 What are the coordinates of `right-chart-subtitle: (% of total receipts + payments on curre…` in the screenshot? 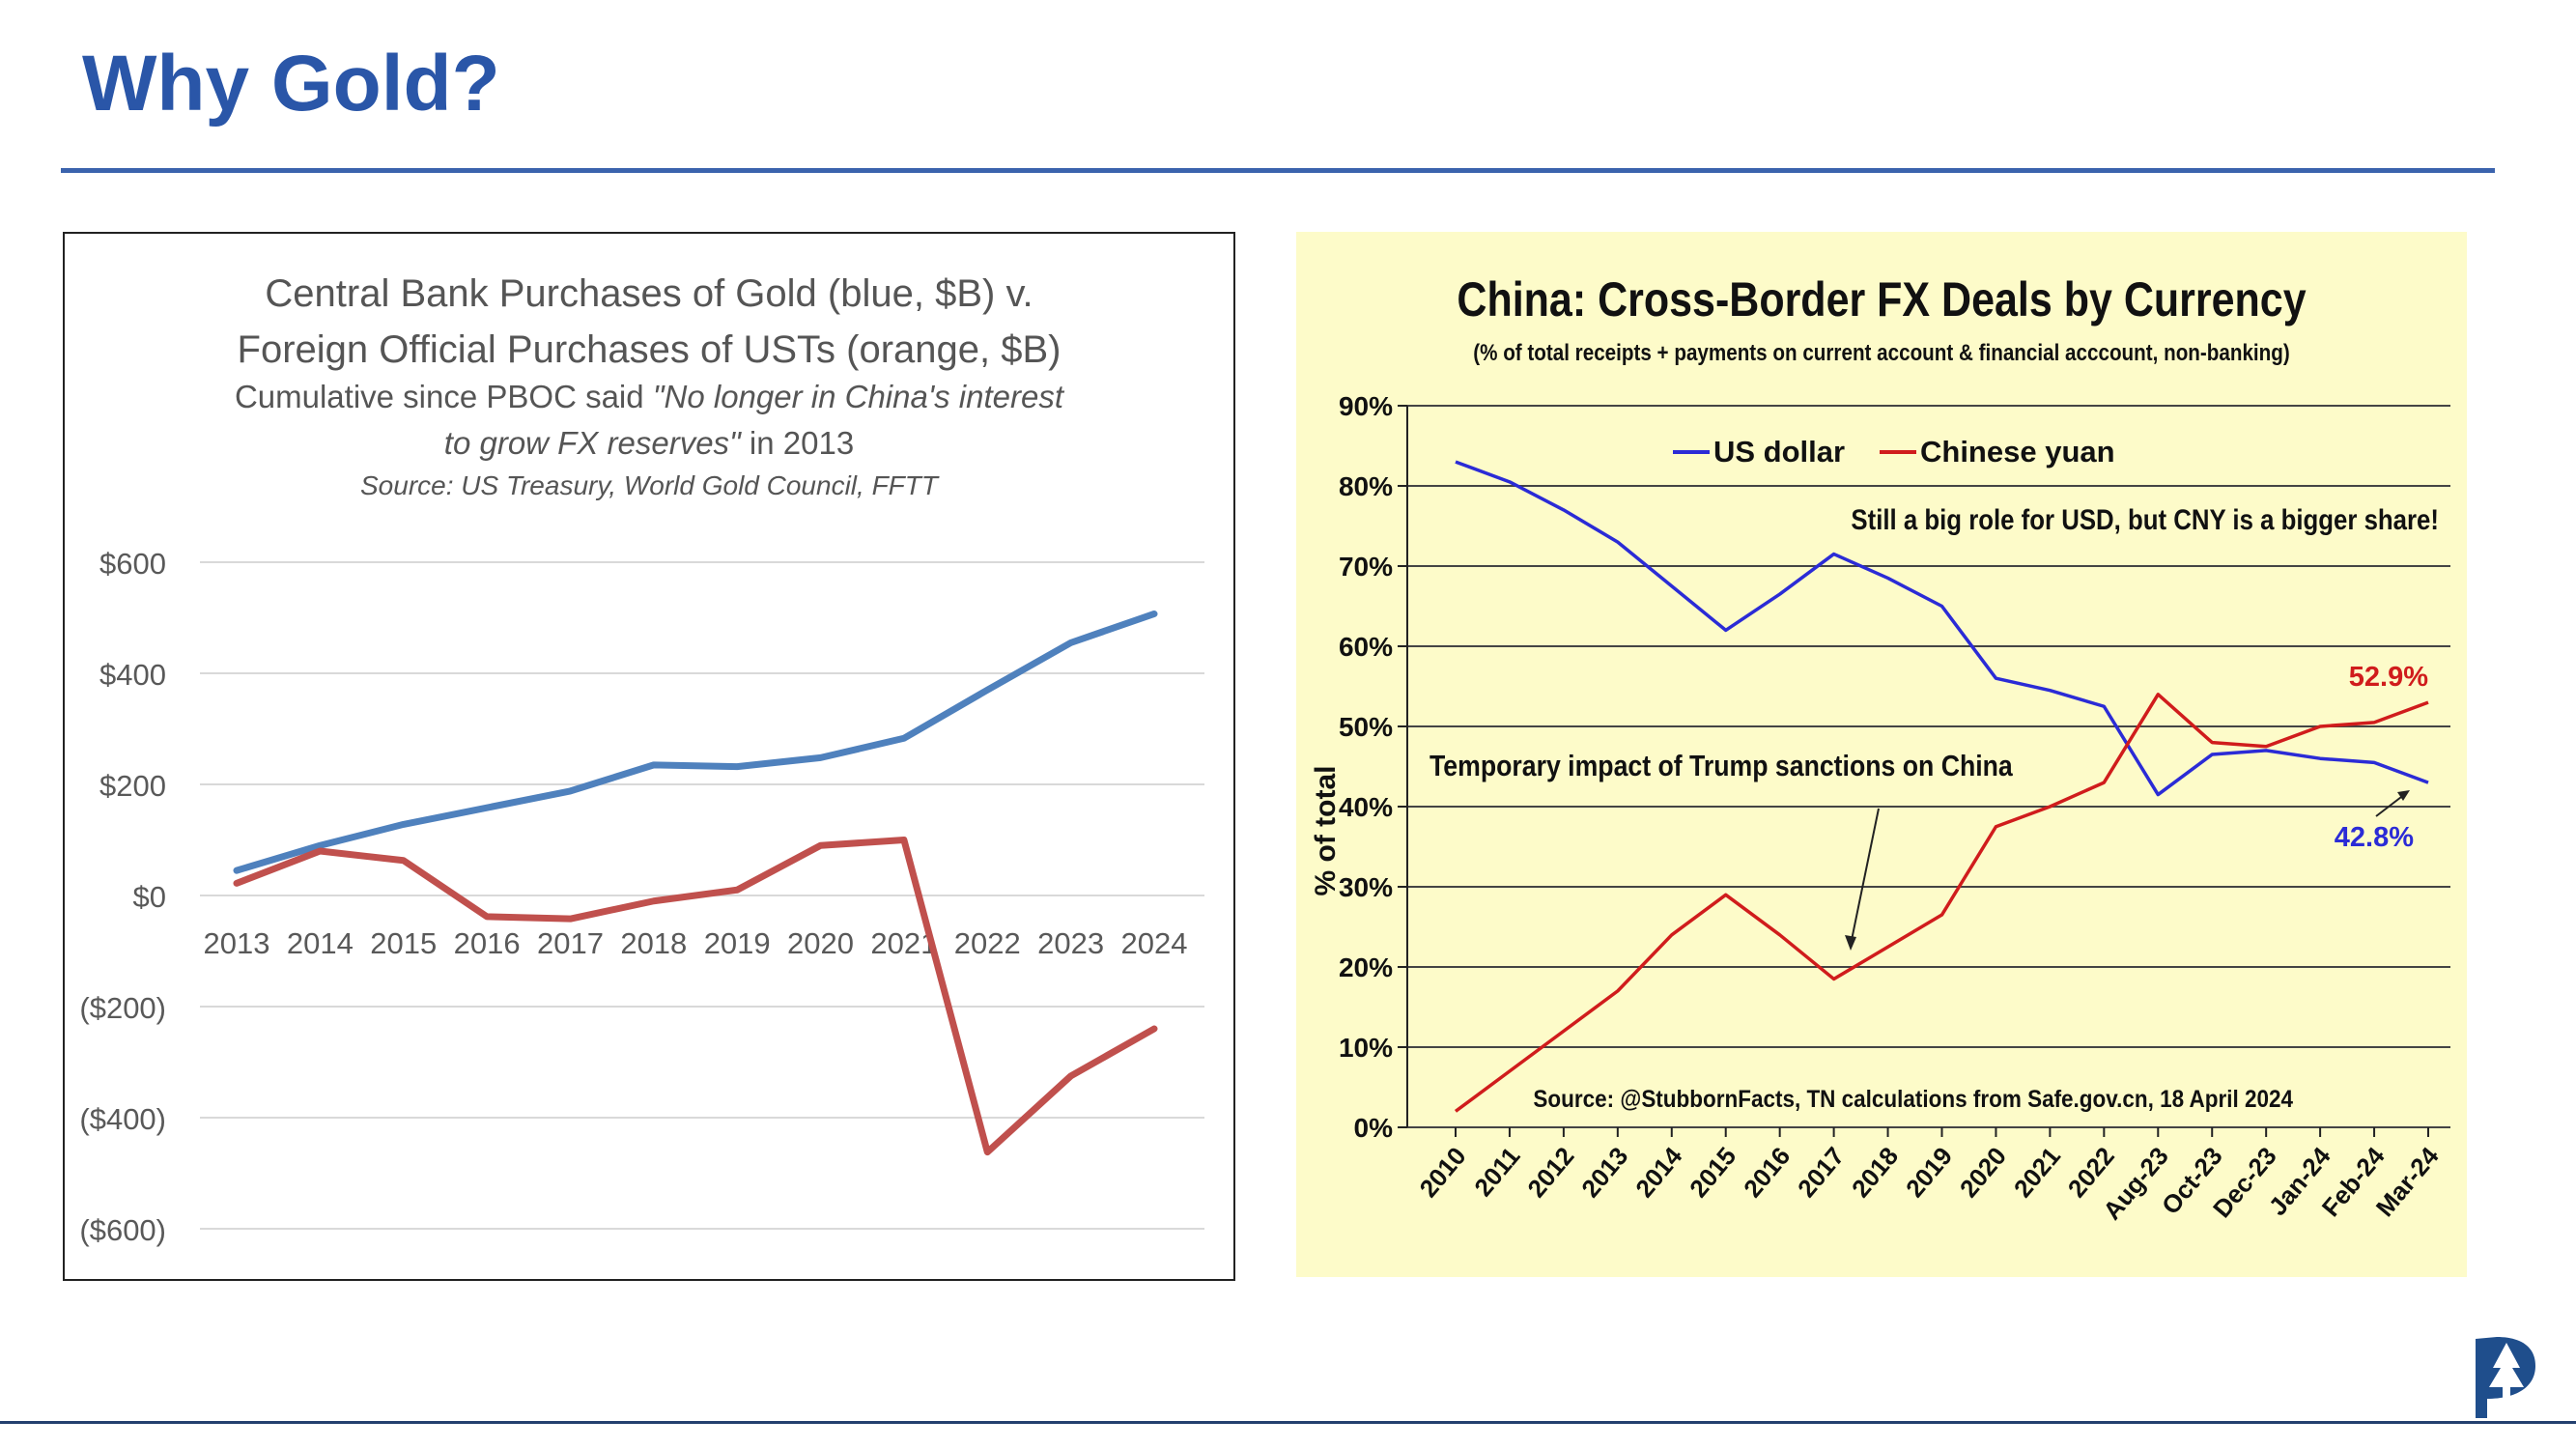 It's located at (1881, 353).